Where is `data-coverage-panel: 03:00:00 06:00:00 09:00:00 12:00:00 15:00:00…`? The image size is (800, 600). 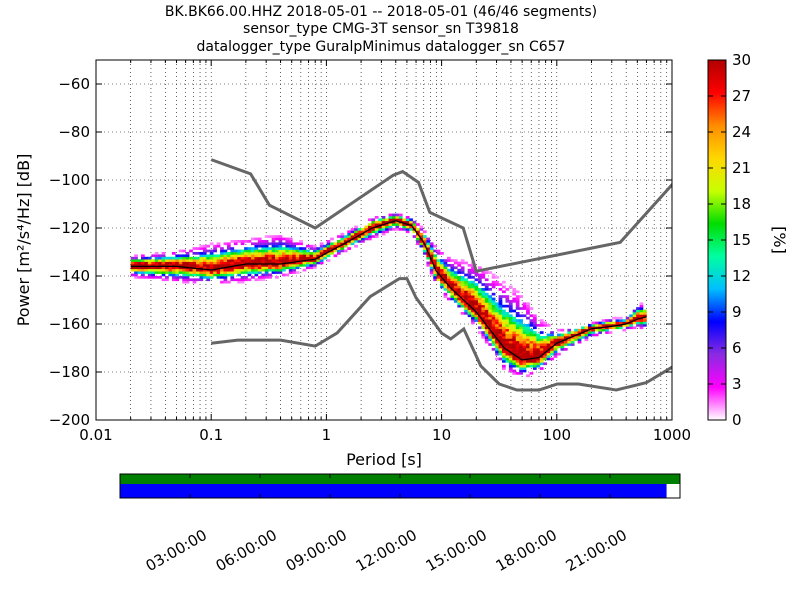
data-coverage-panel: 03:00:00 06:00:00 09:00:00 12:00:00 15:00:00… is located at coordinates (400, 524).